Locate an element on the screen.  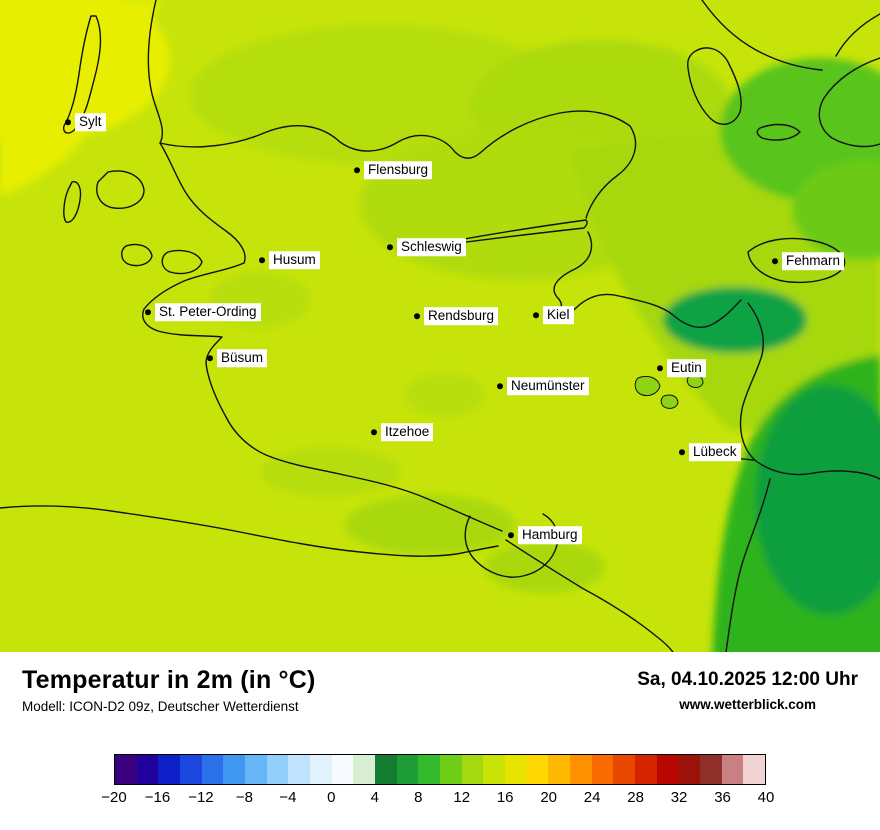
city-marker: Kiel is located at coordinates (553, 315).